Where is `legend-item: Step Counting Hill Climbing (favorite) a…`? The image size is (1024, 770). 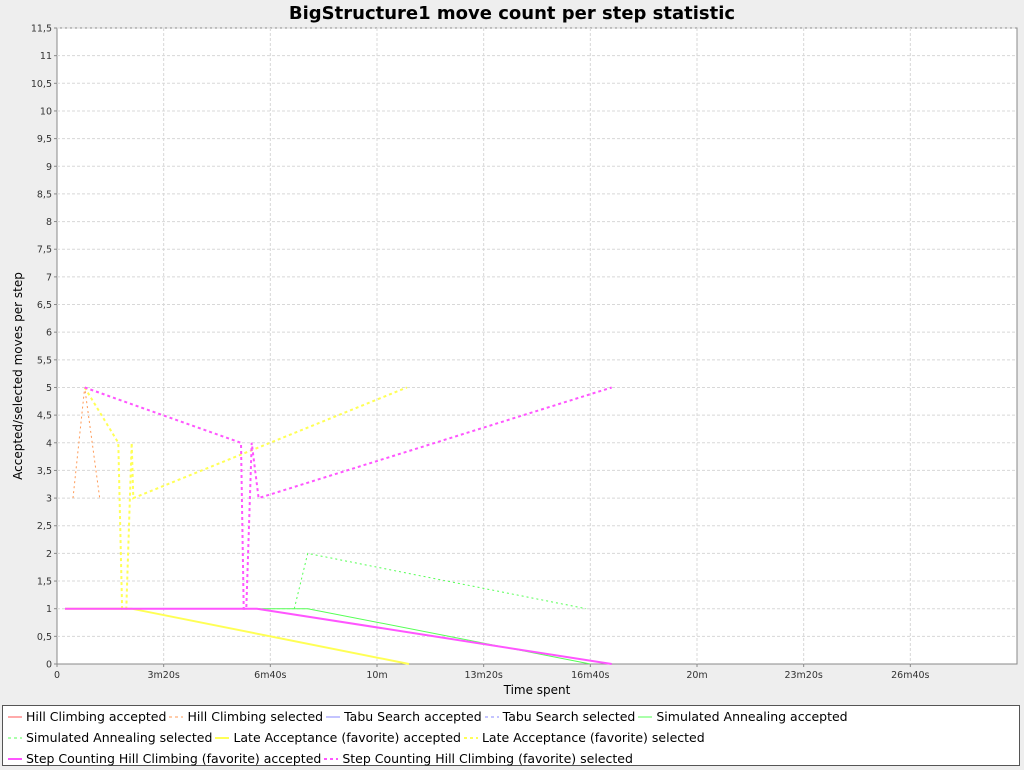
legend-item: Step Counting Hill Climbing (favorite) a… is located at coordinates (164, 759).